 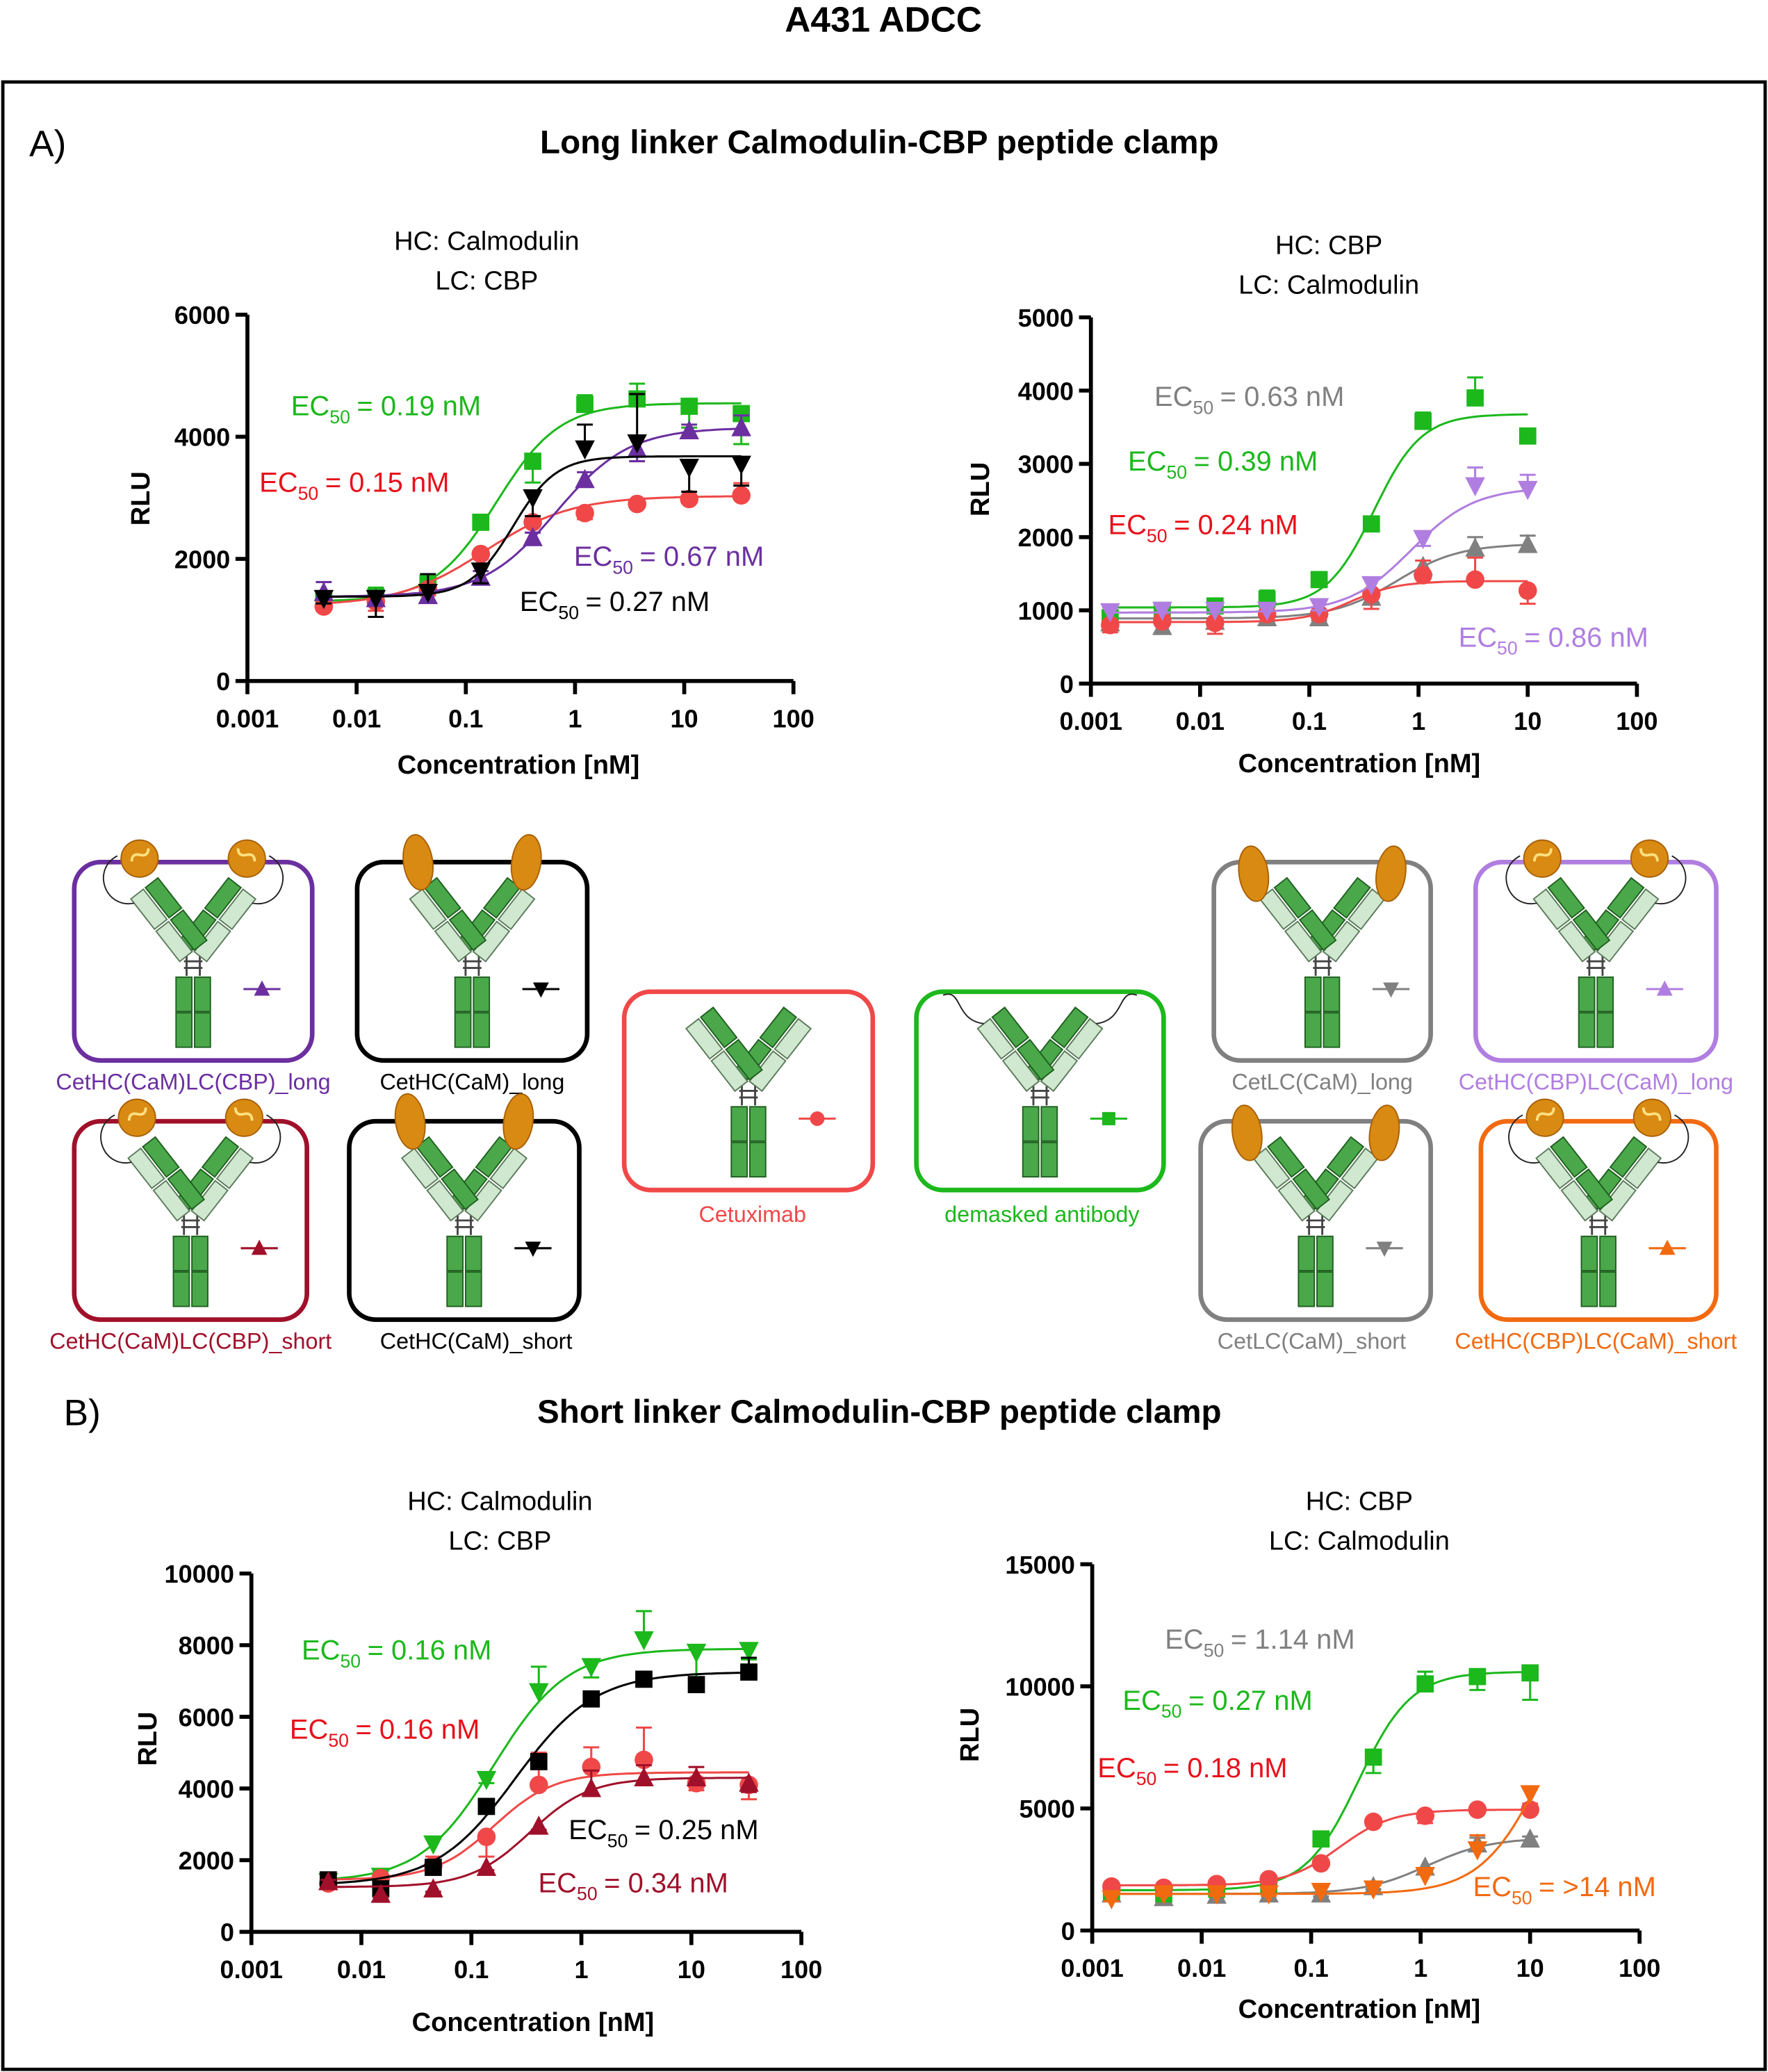 I want to click on y-tick-label: 10000, so click(x=1039, y=1686).